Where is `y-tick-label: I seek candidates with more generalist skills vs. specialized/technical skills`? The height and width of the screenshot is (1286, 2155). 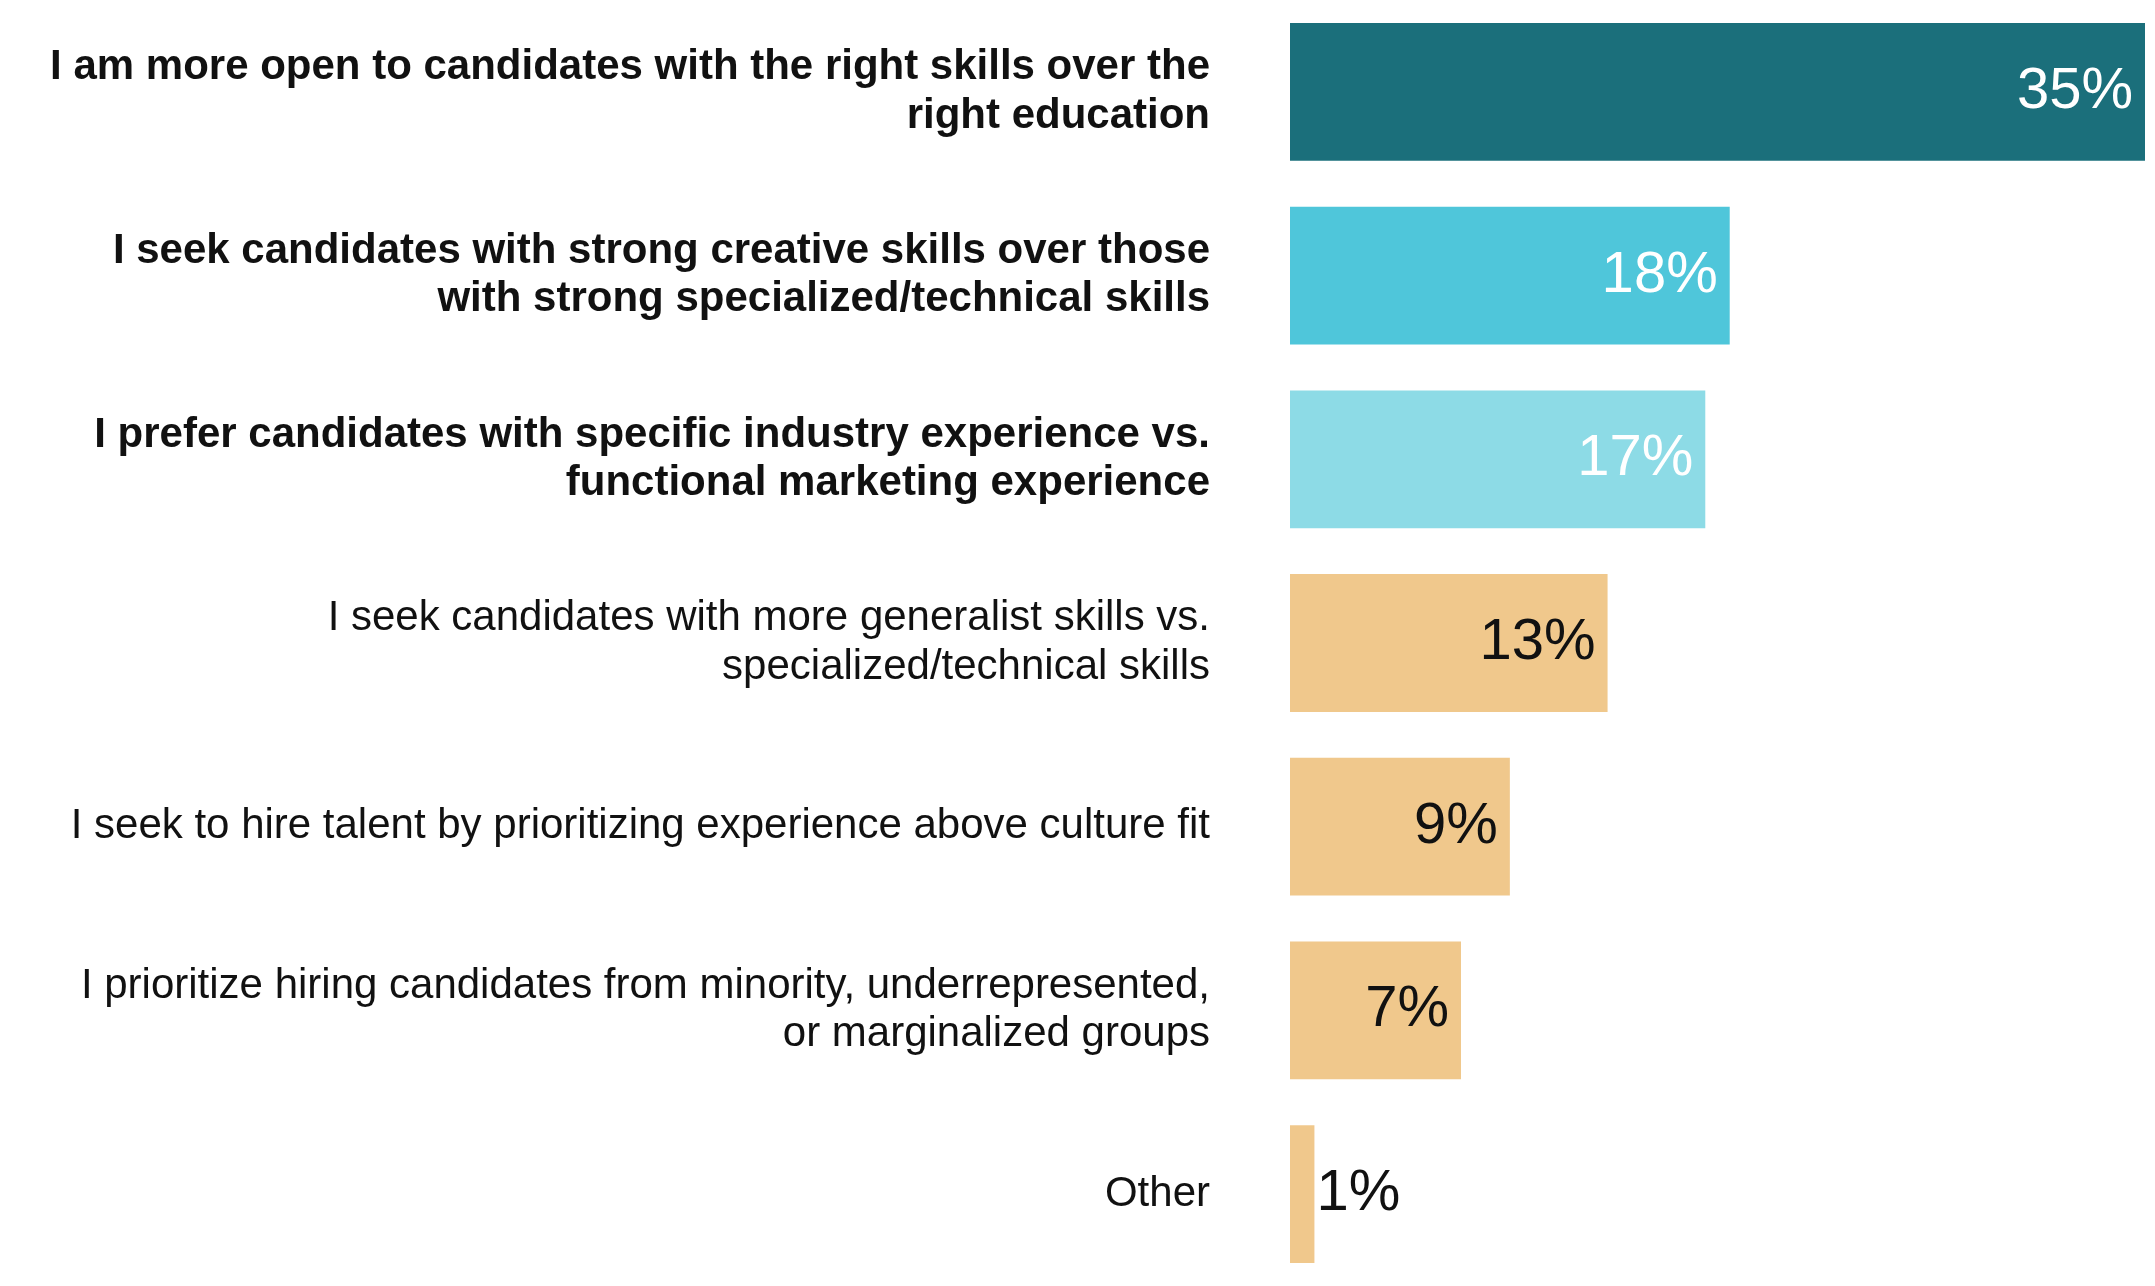
y-tick-label: I seek candidates with more generalist skills vs. specialized/technical skills is located at coordinates (768, 640).